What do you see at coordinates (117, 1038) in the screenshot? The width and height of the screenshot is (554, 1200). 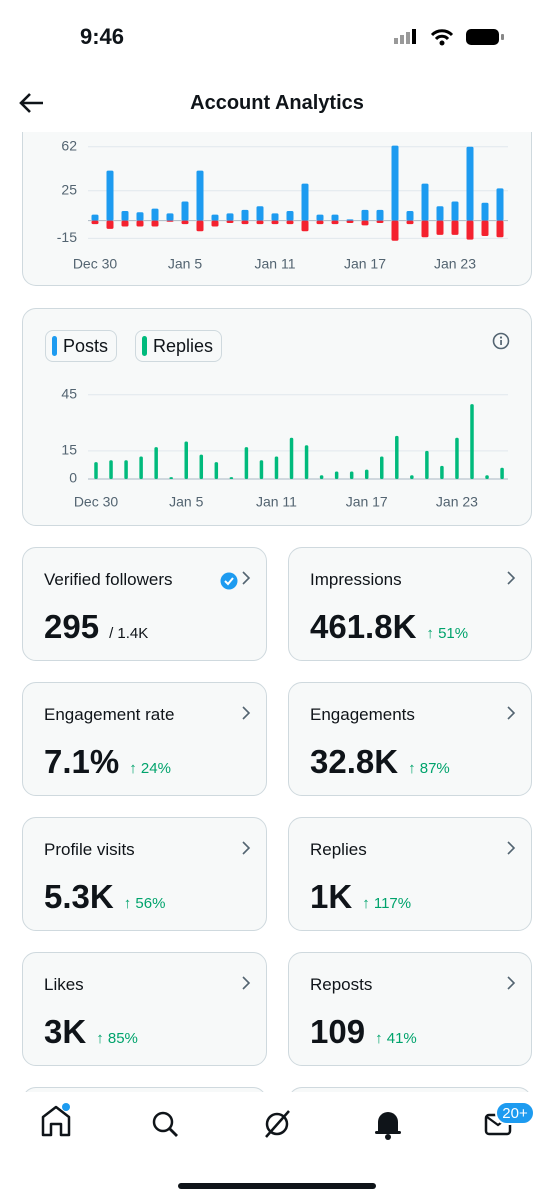 I see `card-detail: ↑ 85%` at bounding box center [117, 1038].